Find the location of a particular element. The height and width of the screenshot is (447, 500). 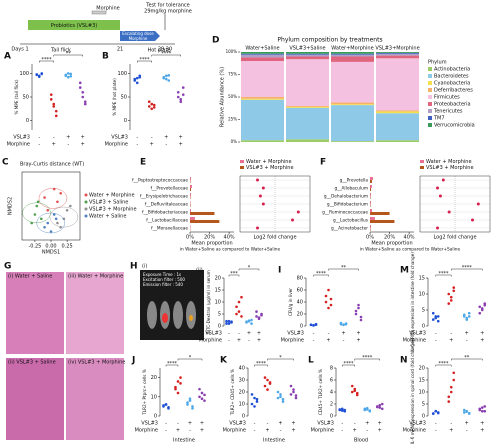

x-axis-label: Intestine is located at coordinates (184, 441).